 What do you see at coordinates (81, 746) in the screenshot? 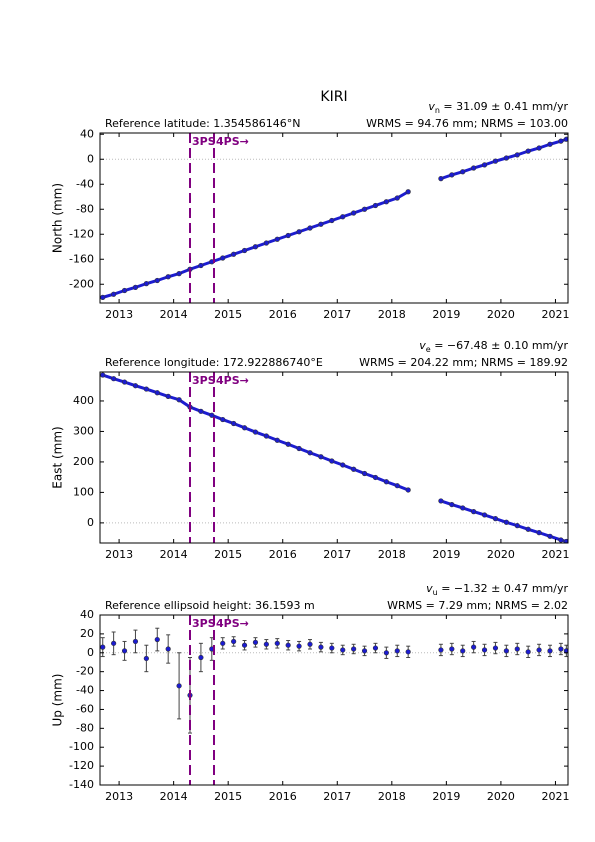
I see `y-tick-label: -100` at bounding box center [81, 746].